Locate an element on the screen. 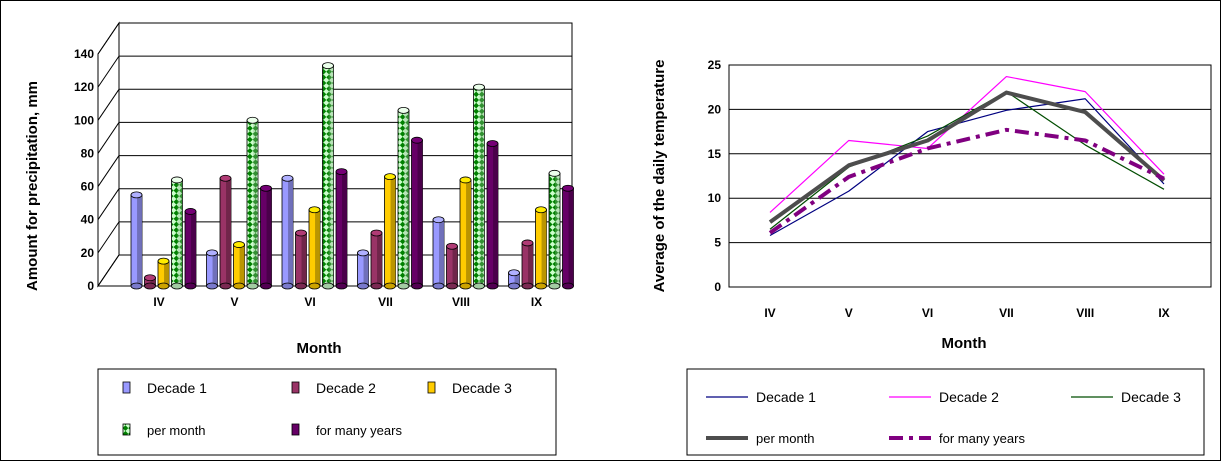 This screenshot has height=465, width=1221. y-tick-label: 25 is located at coordinates (715, 65).